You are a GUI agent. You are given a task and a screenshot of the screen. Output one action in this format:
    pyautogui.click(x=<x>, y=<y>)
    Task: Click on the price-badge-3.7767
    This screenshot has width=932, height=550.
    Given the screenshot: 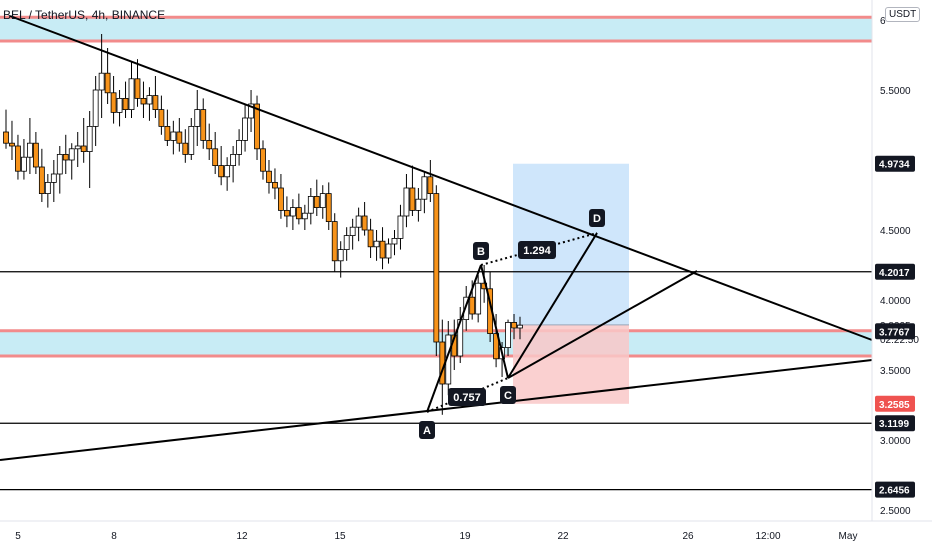 What is the action you would take?
    pyautogui.click(x=895, y=331)
    